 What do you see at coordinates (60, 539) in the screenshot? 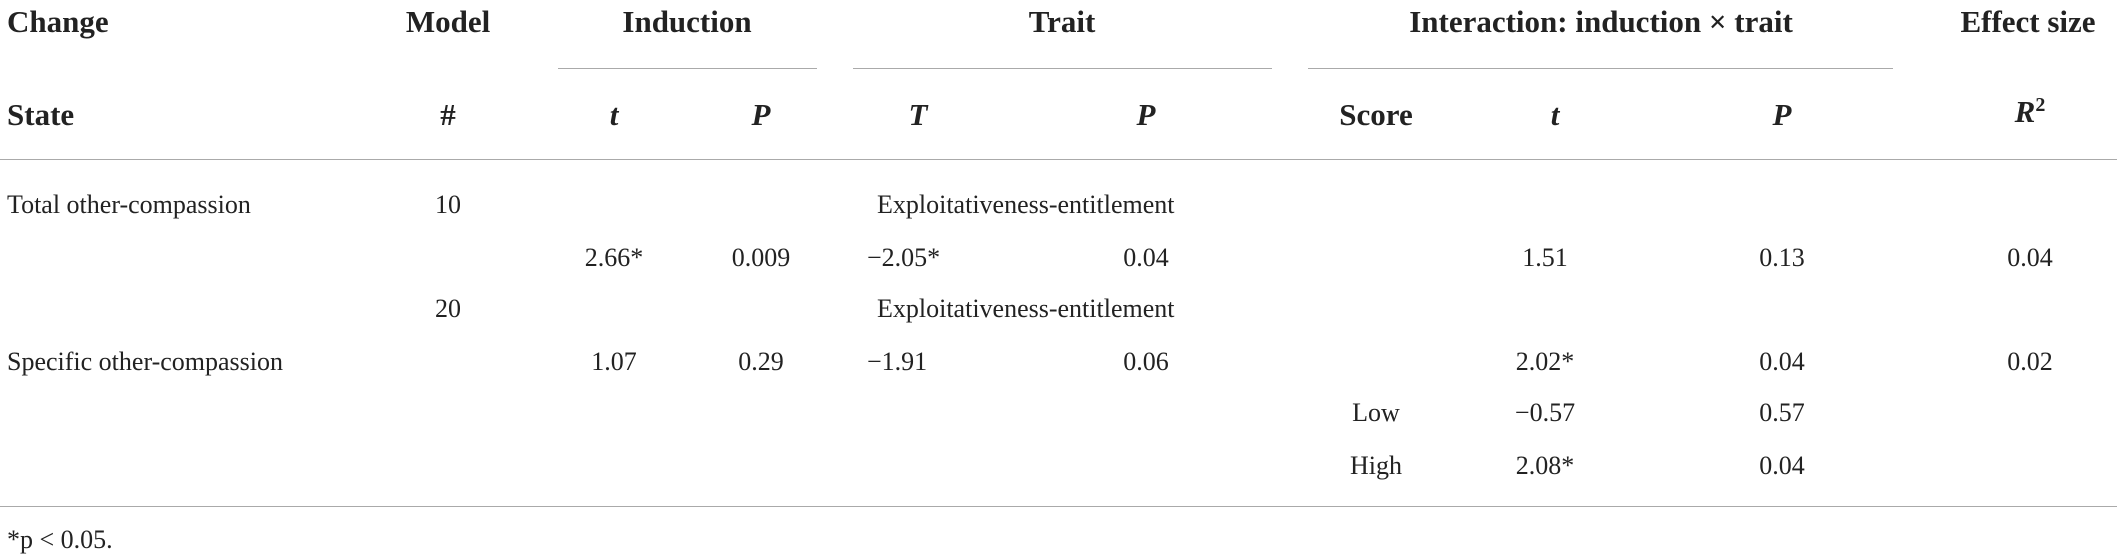
I see `footnote: *p < 0.05.` at bounding box center [60, 539].